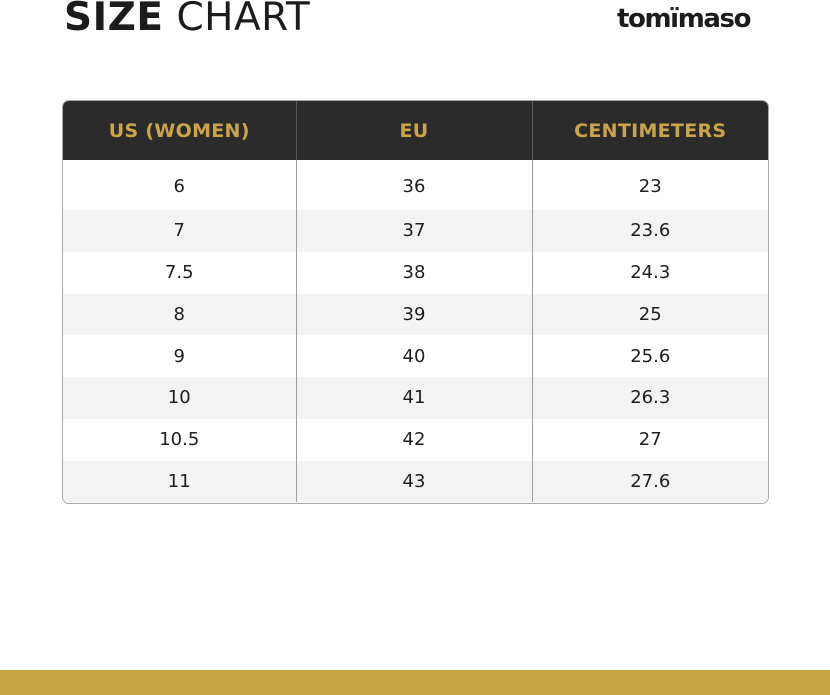 Image resolution: width=830 pixels, height=695 pixels. Describe the element at coordinates (179, 398) in the screenshot. I see `cell-us: 10` at that location.